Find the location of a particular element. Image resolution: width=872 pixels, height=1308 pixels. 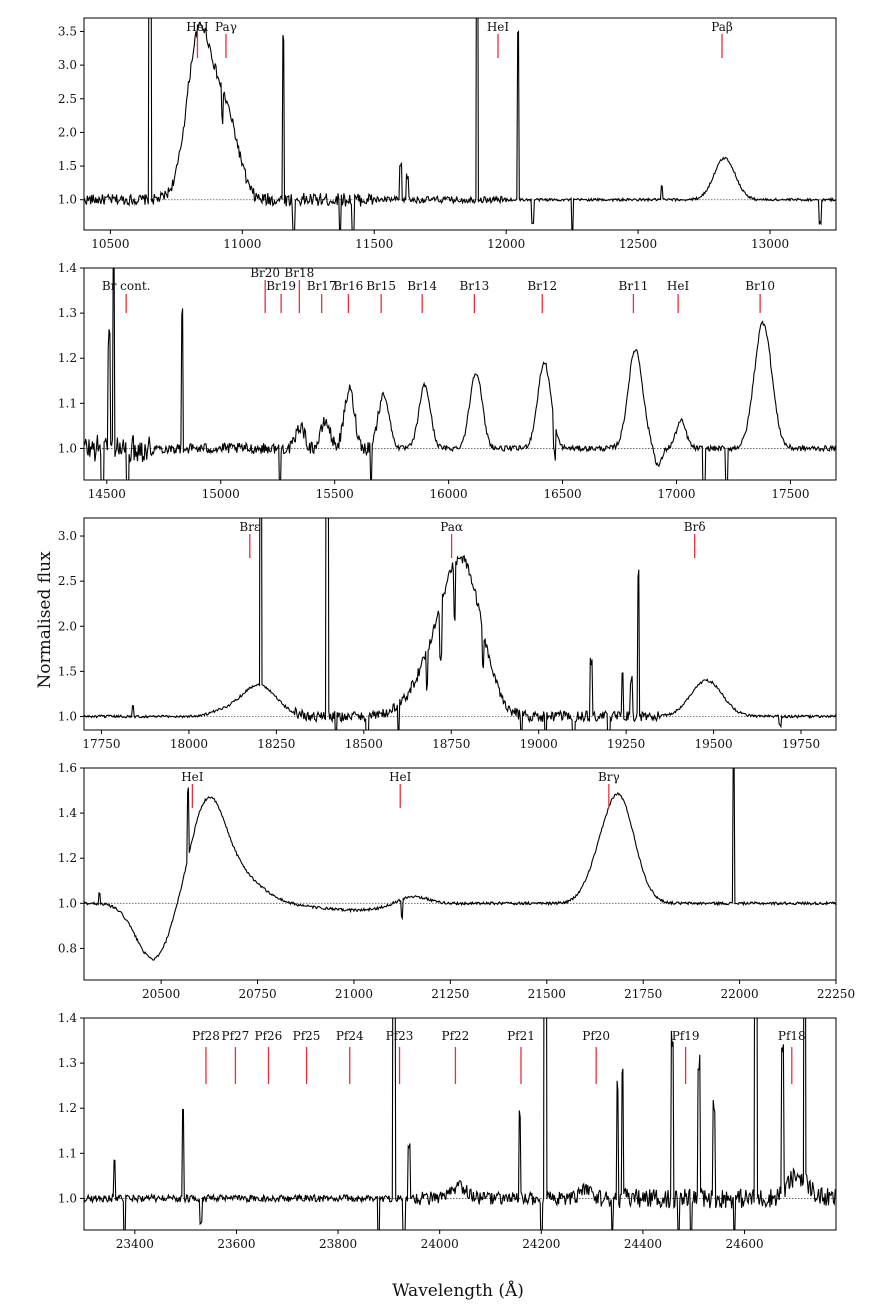

y-tick-label: 1.3 is located at coordinates (67, 1063).